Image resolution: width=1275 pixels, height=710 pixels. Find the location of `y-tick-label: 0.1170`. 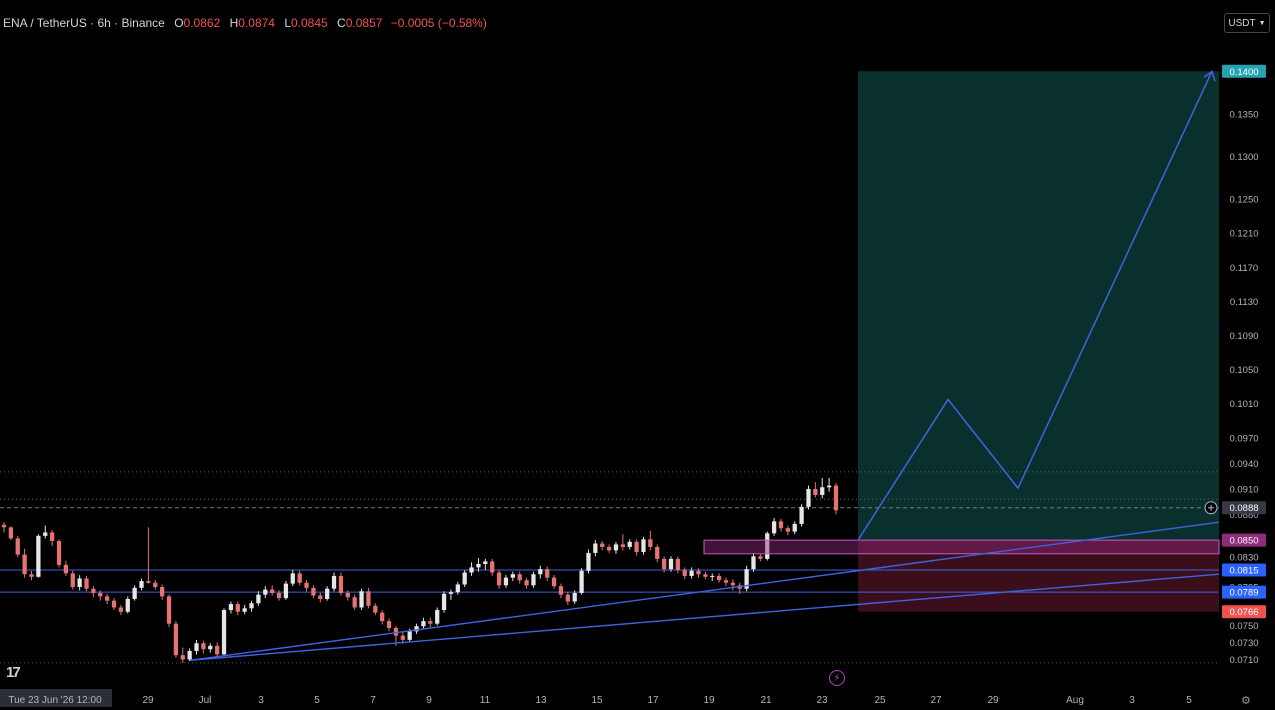

y-tick-label: 0.1170 is located at coordinates (1244, 268).